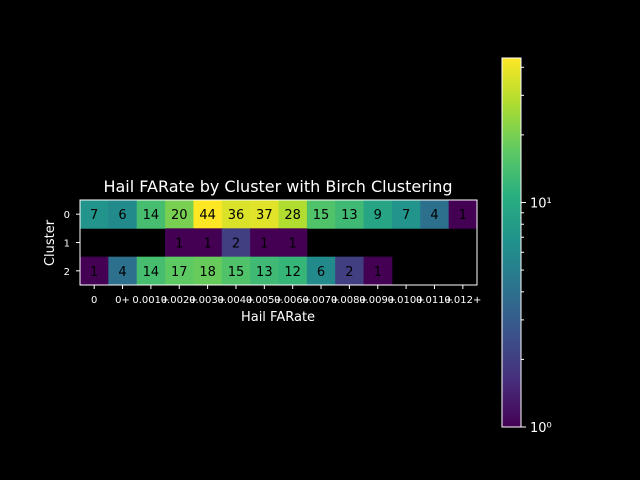 The height and width of the screenshot is (480, 640). I want to click on x-tick-label: 0.005+, so click(264, 300).